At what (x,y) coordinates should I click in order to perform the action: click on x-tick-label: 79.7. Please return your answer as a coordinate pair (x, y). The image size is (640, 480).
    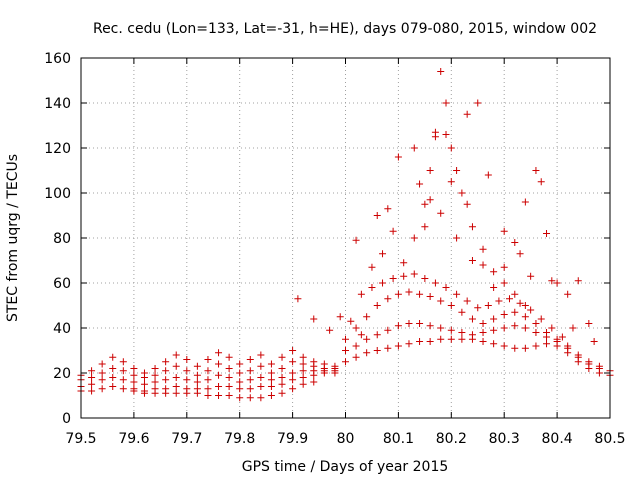
    Looking at the image, I should click on (186, 439).